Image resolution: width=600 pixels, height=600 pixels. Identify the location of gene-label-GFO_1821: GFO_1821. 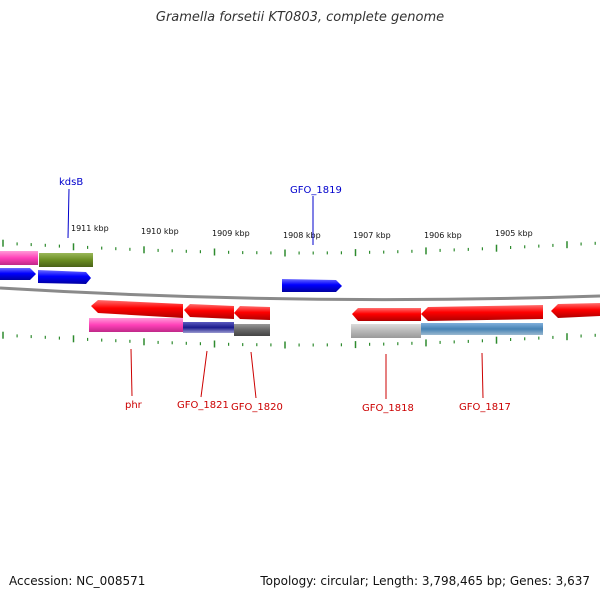
(203, 405).